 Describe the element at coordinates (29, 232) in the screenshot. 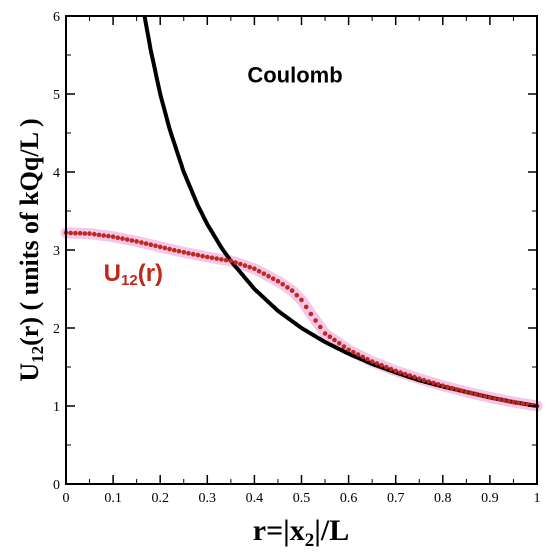

I see `y-axis-label-suffix: (r) ( units of kQq/L )` at that location.